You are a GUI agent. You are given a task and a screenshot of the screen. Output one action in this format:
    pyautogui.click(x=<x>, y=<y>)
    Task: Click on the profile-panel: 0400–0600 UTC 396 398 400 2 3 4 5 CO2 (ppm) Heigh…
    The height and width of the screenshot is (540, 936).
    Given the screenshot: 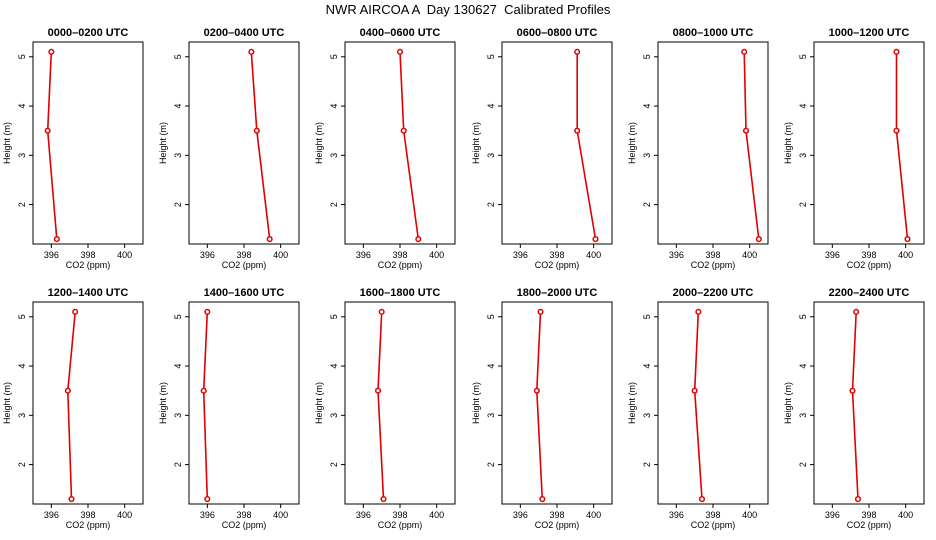 What is the action you would take?
    pyautogui.click(x=385, y=148)
    